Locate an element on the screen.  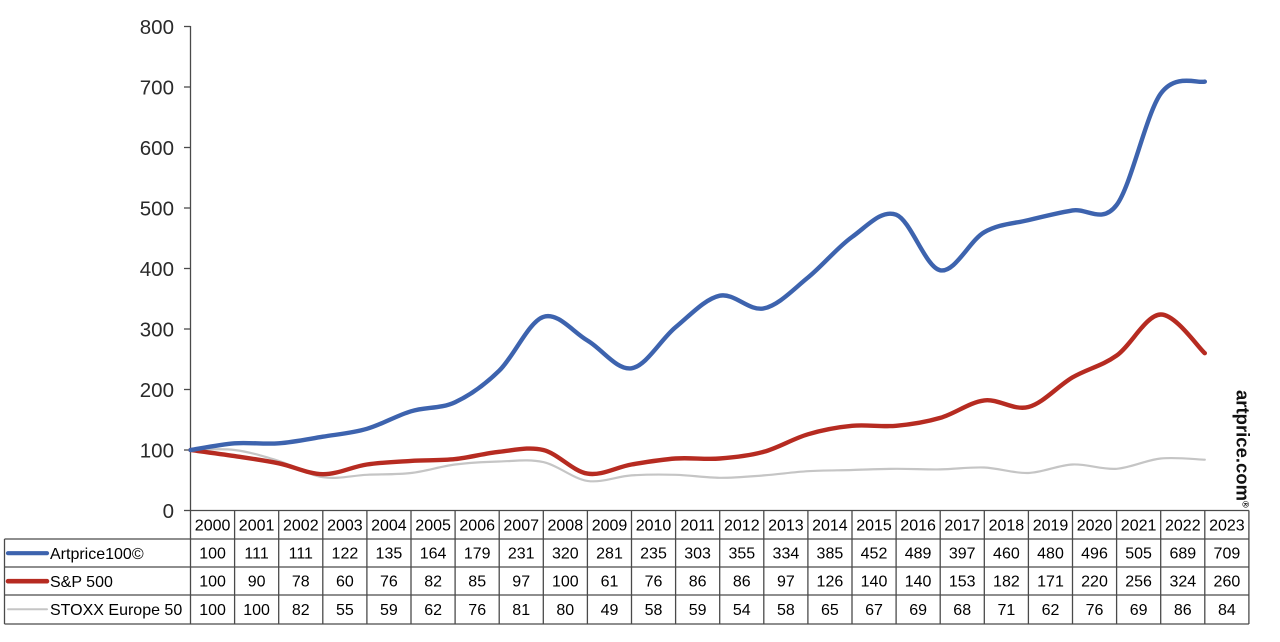
svg-text: 80 is located at coordinates (565, 610).